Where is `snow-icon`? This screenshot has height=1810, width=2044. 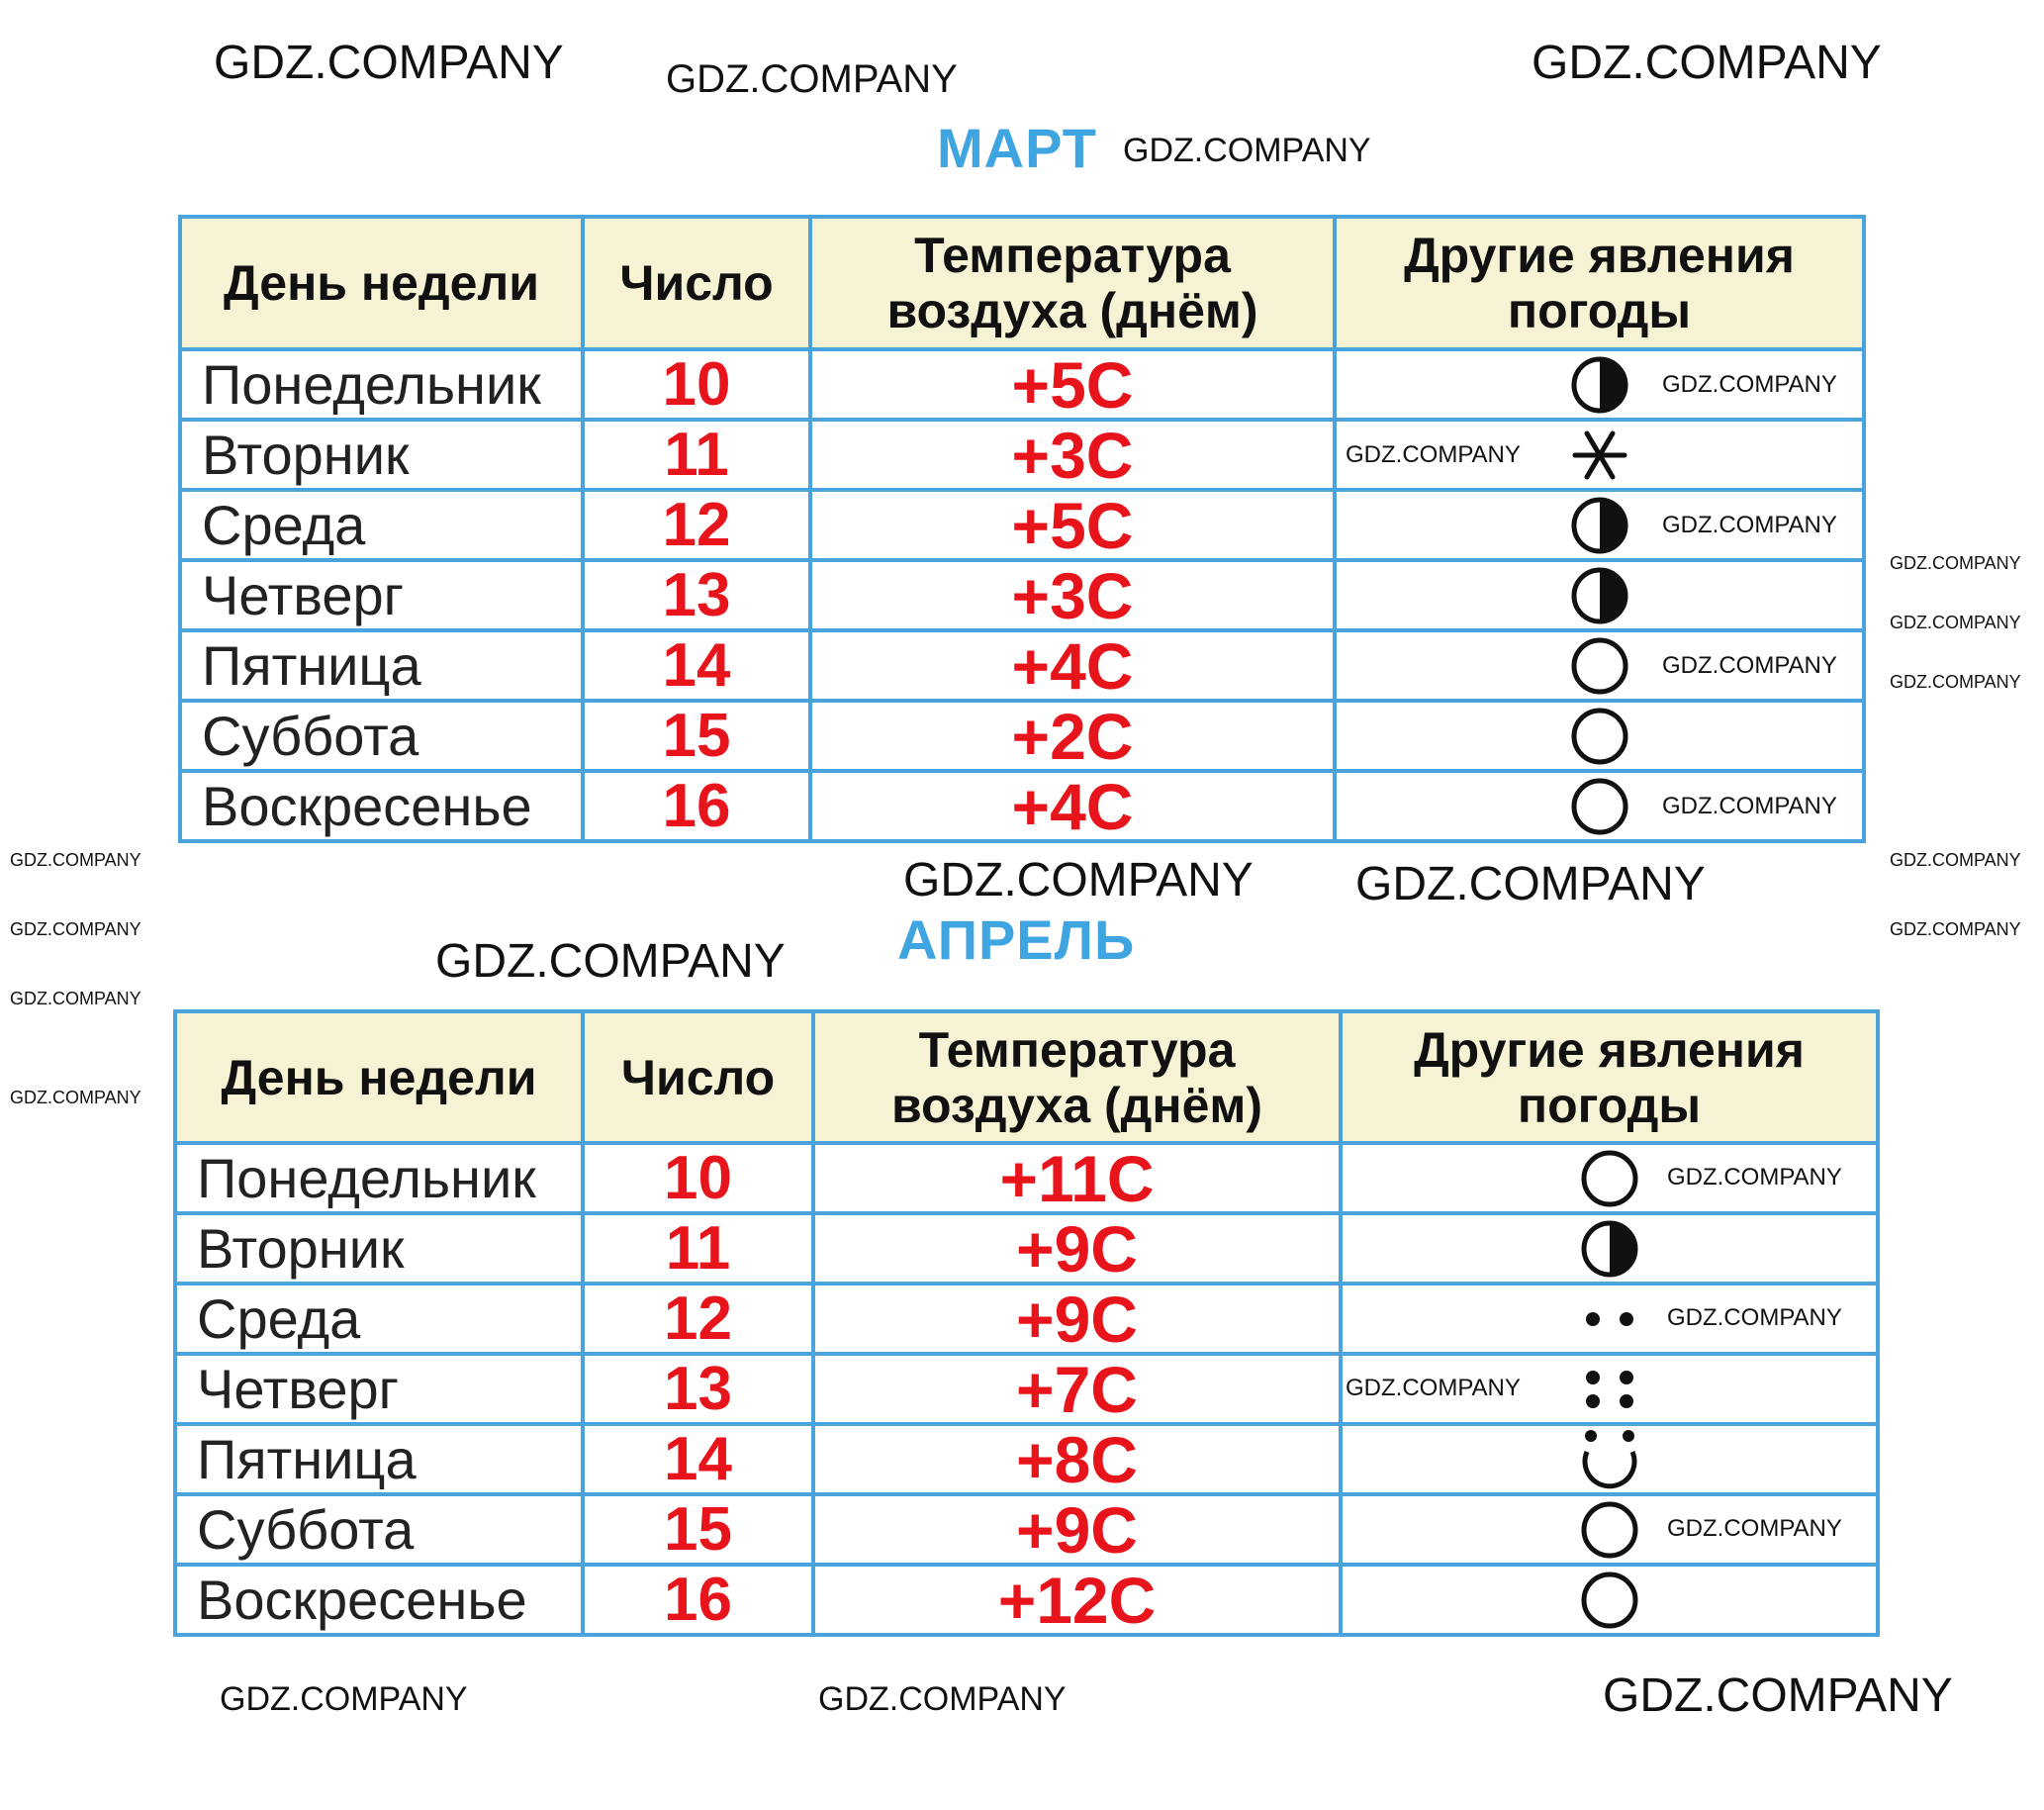
snow-icon is located at coordinates (1599, 454).